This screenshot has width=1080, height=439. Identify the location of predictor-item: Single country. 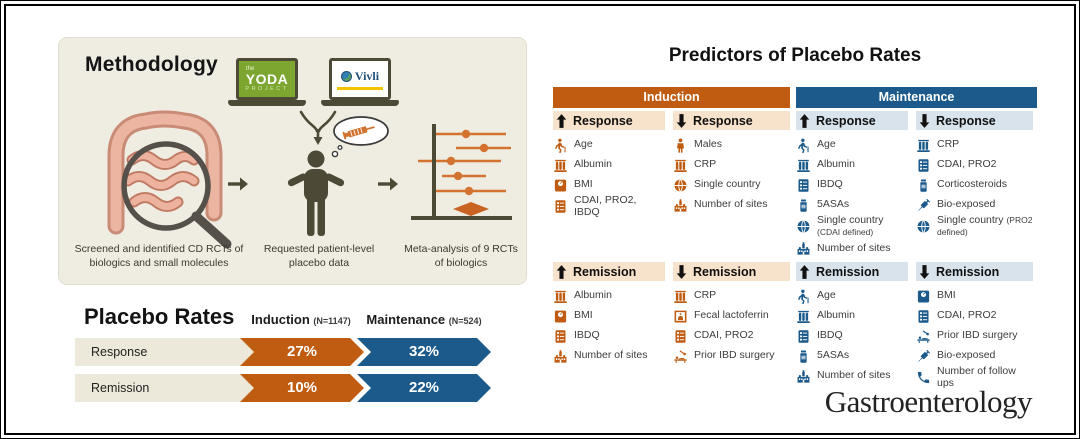
(731, 185).